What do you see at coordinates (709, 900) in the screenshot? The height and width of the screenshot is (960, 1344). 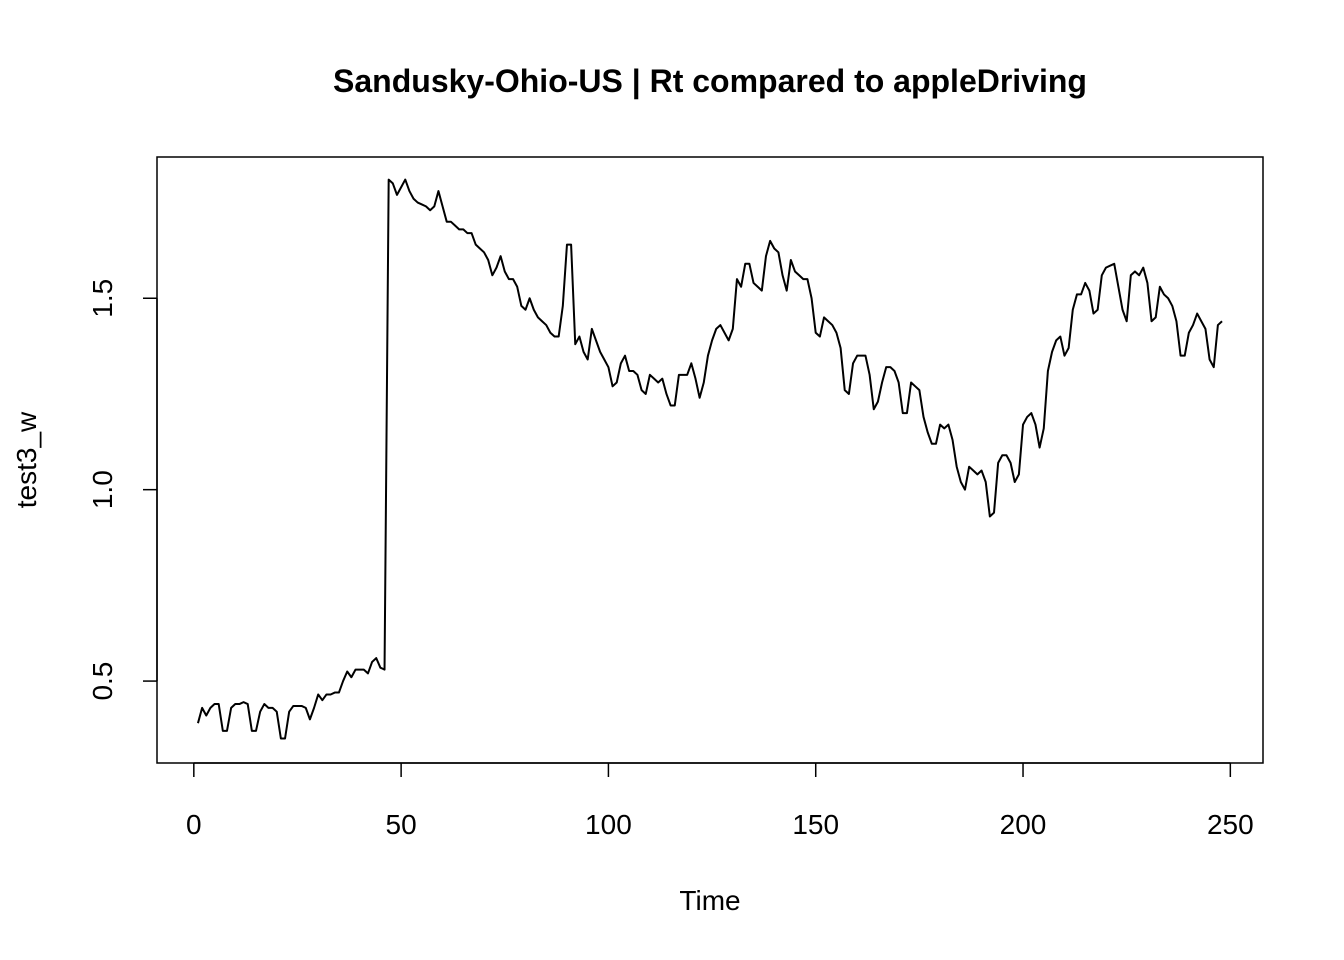 I see `x-axis-label: Time` at bounding box center [709, 900].